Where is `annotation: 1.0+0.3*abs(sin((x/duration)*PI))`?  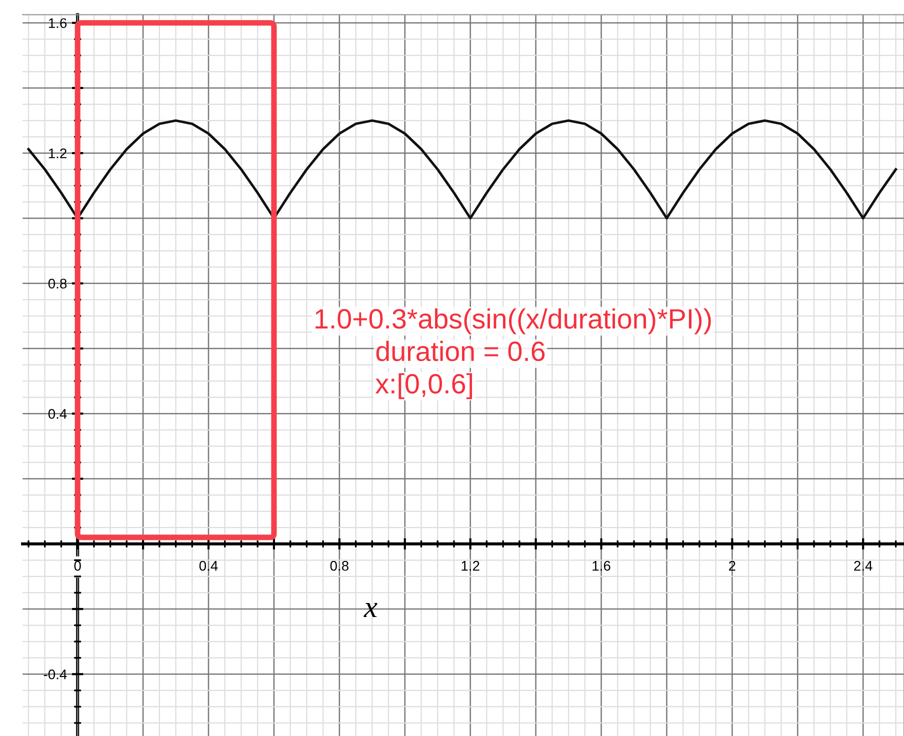 annotation: 1.0+0.3*abs(sin((x/duration)*PI)) is located at coordinates (513, 321).